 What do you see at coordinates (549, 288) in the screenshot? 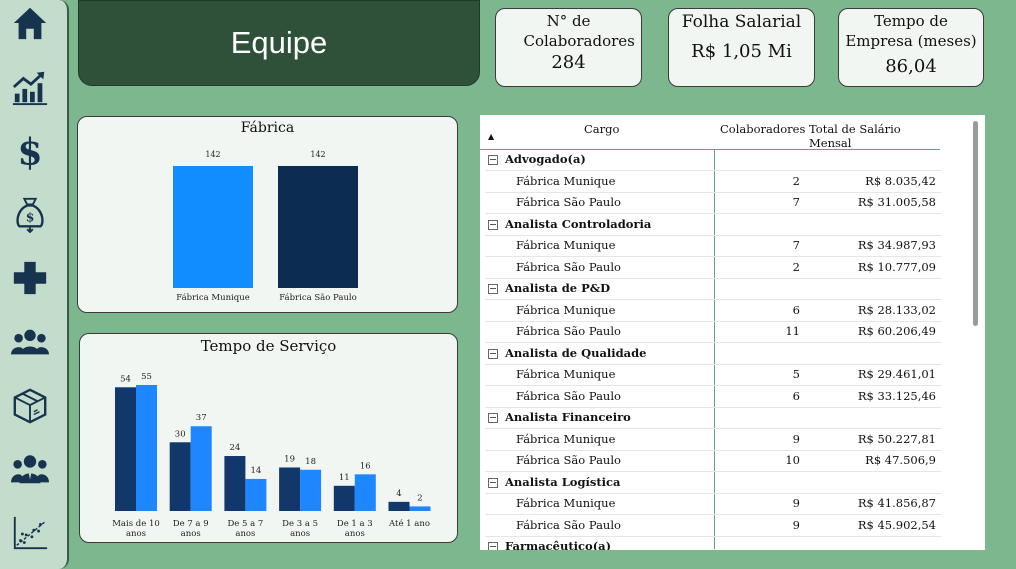
I see `group-label: Analista de P&D` at bounding box center [549, 288].